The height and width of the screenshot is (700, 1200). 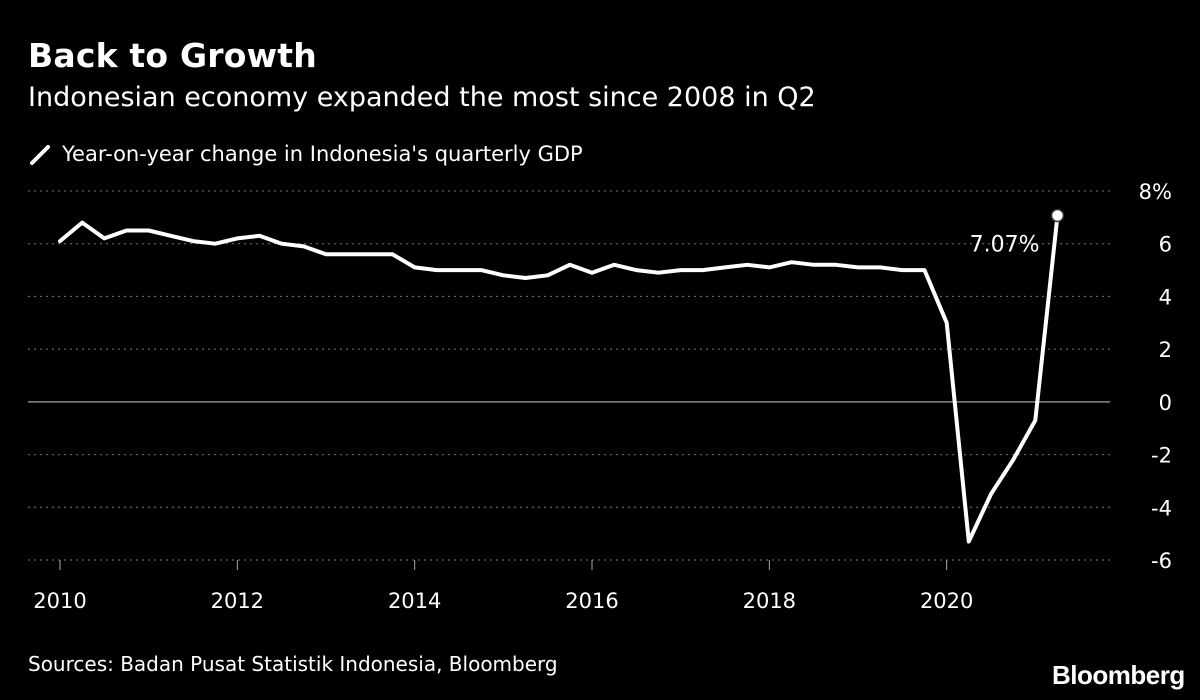 I want to click on latest-point, so click(x=1057, y=215).